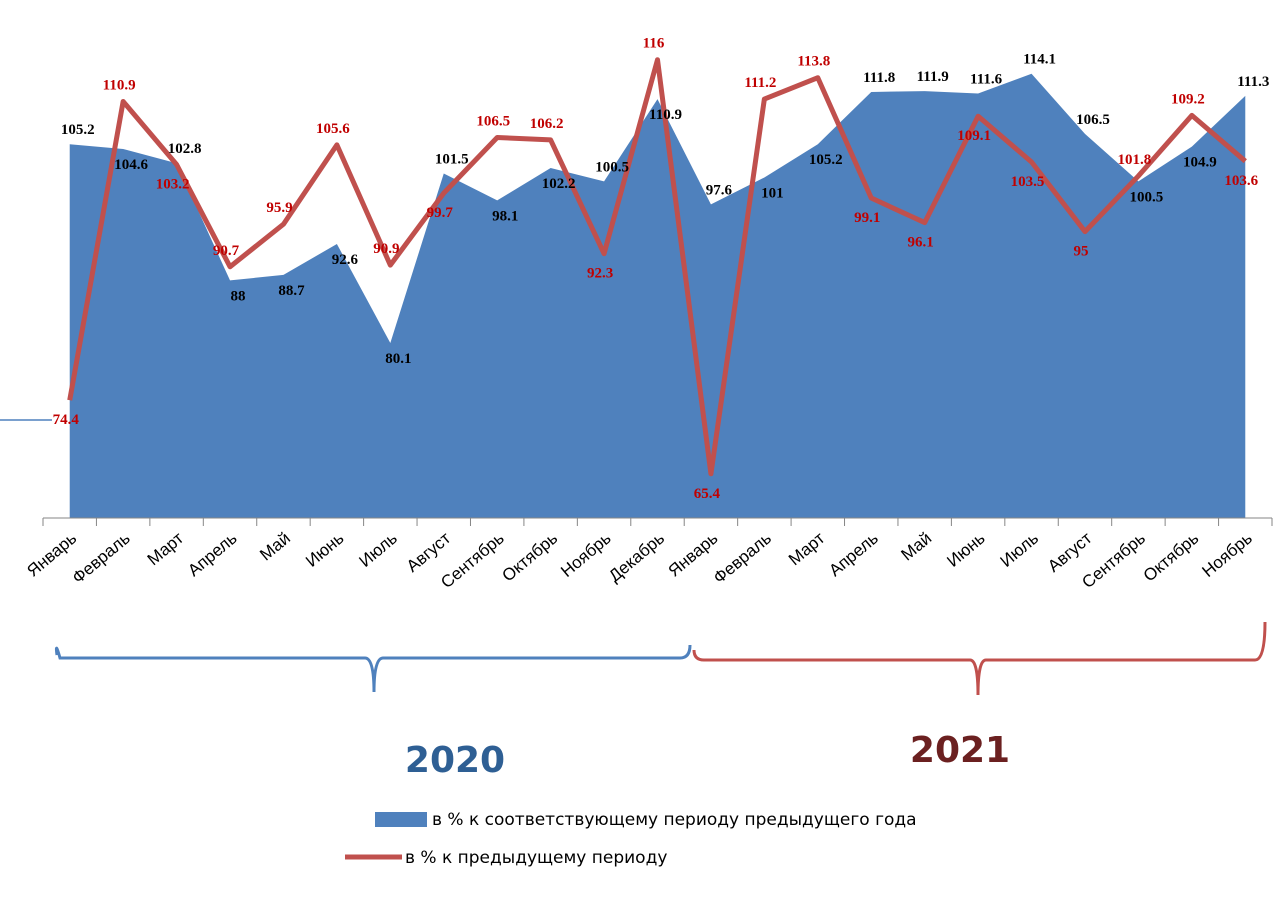 The height and width of the screenshot is (898, 1278). Describe the element at coordinates (979, 658) in the screenshot. I see `brace-2021` at that location.